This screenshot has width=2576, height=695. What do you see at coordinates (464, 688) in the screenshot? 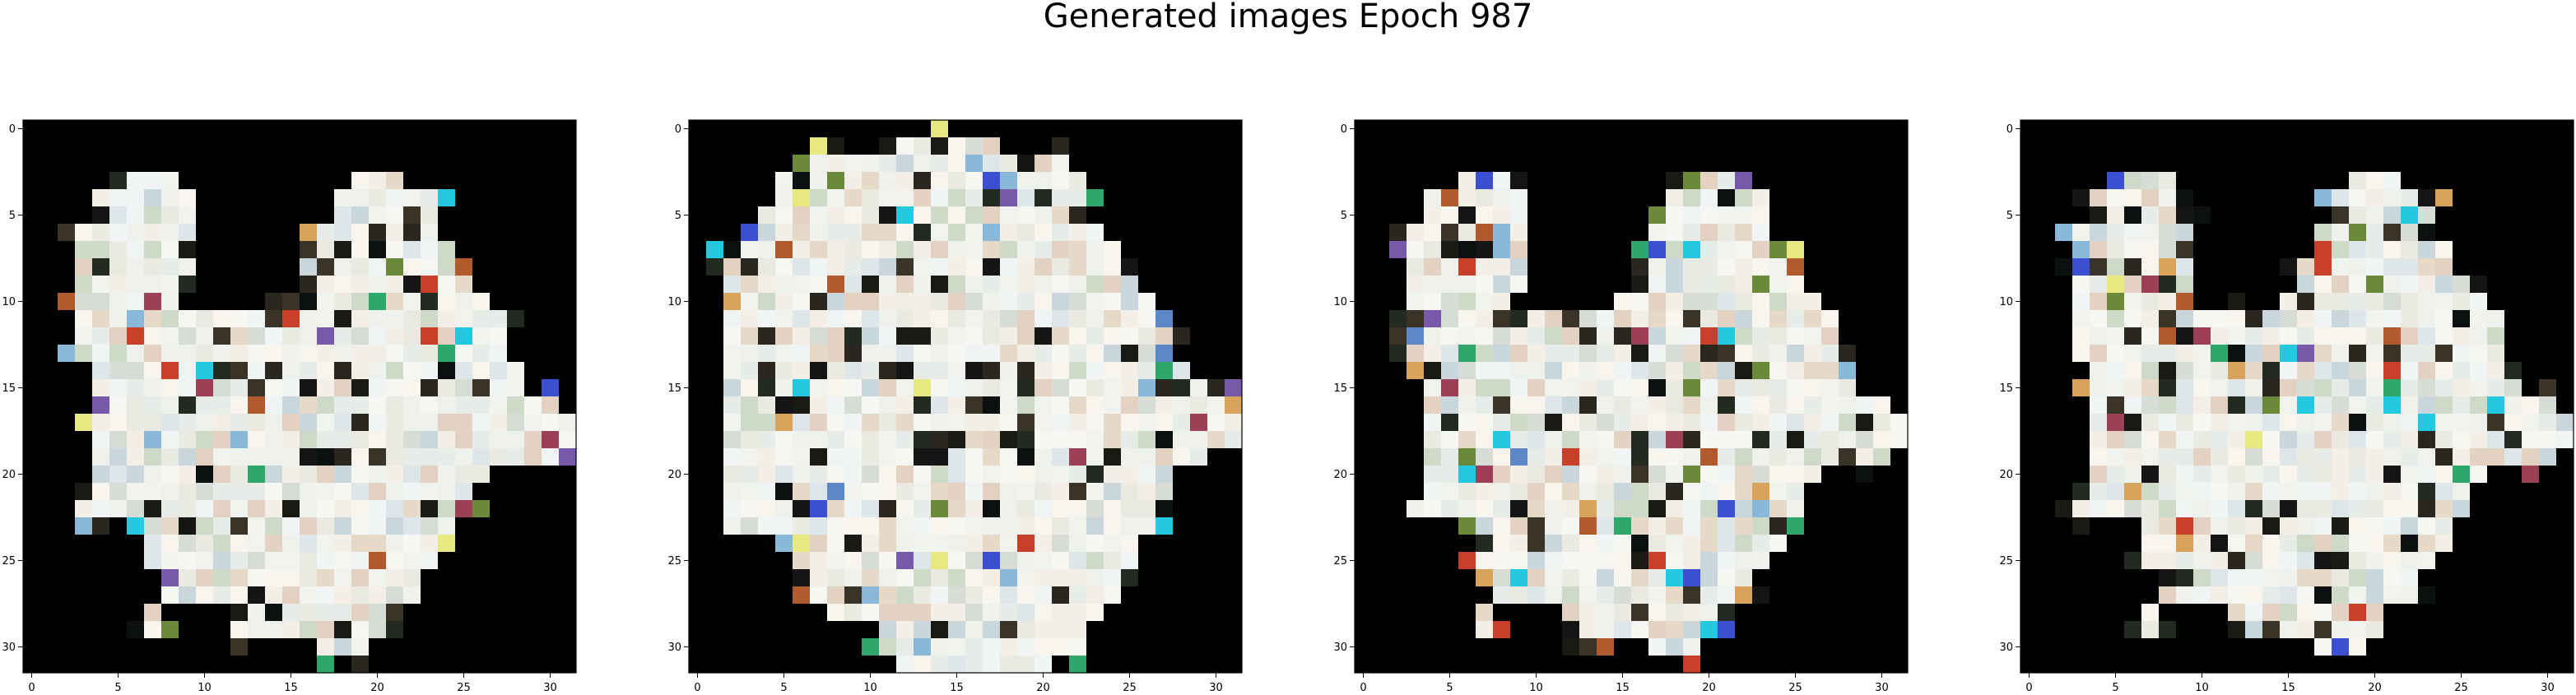
I see `x-tick-label: 25` at bounding box center [464, 688].